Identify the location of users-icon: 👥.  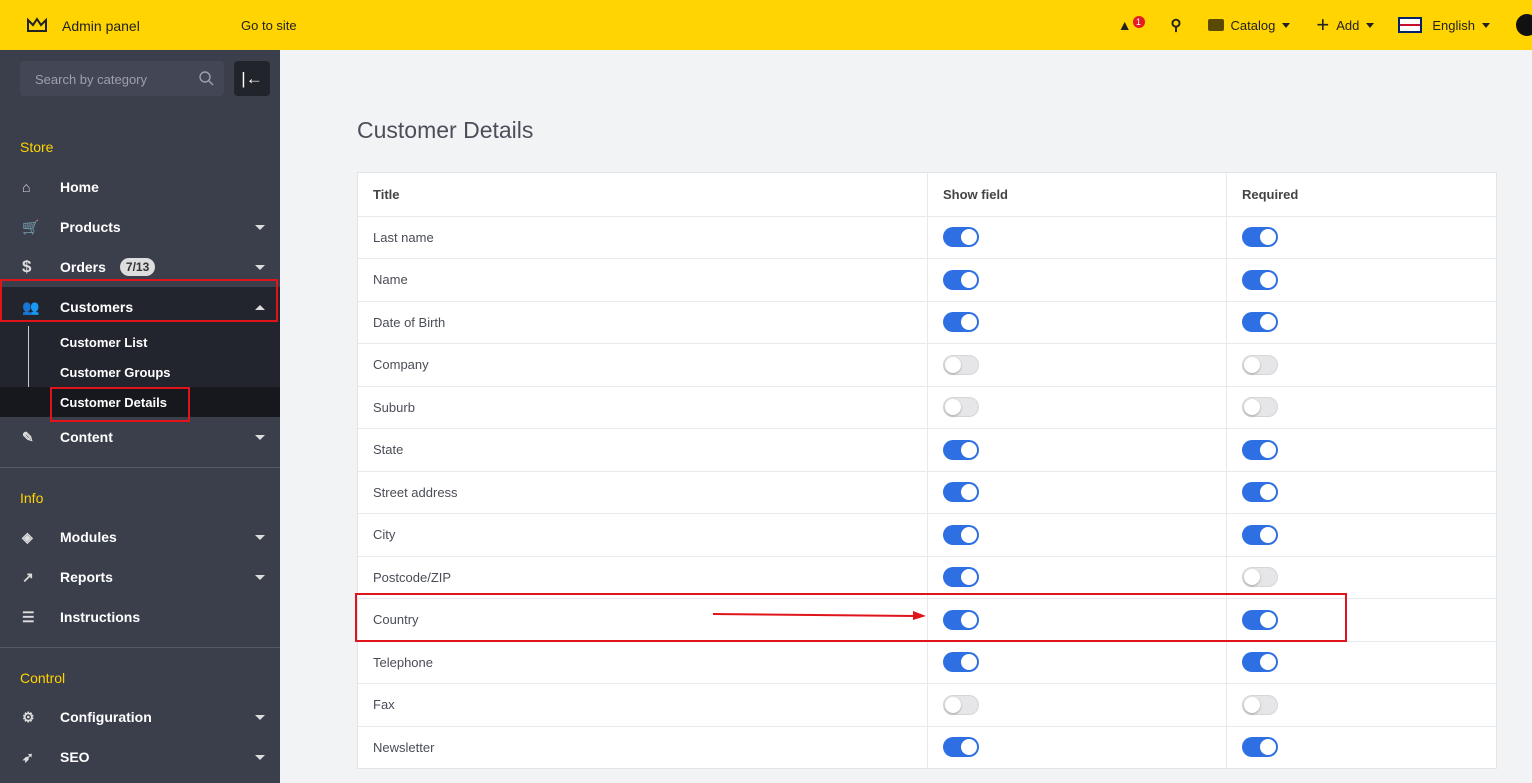
(31, 306).